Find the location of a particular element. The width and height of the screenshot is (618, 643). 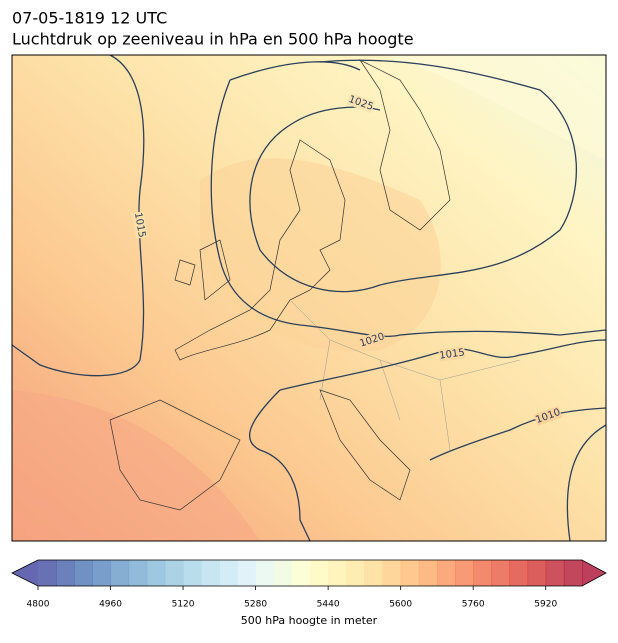

colorbar-tick-label: 5760 is located at coordinates (473, 605).